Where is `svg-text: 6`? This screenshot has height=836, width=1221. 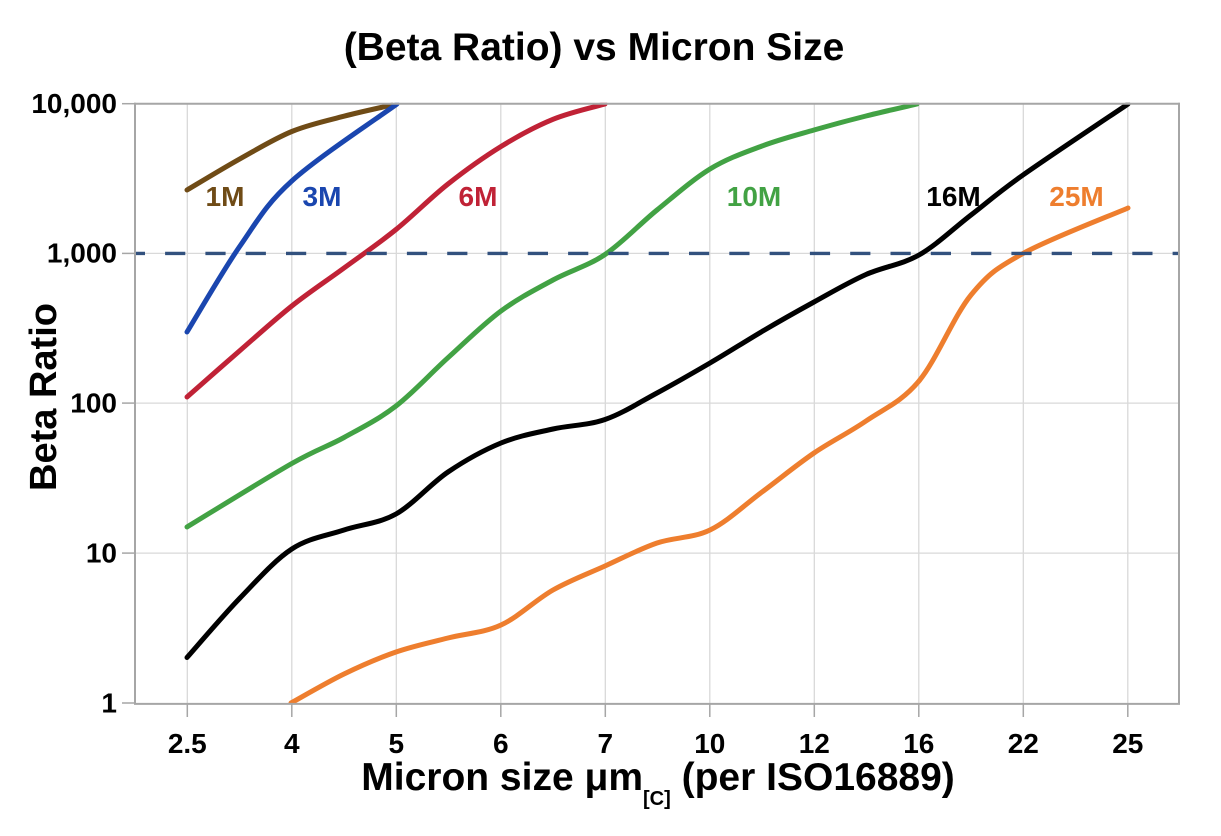
svg-text: 6 is located at coordinates (501, 743).